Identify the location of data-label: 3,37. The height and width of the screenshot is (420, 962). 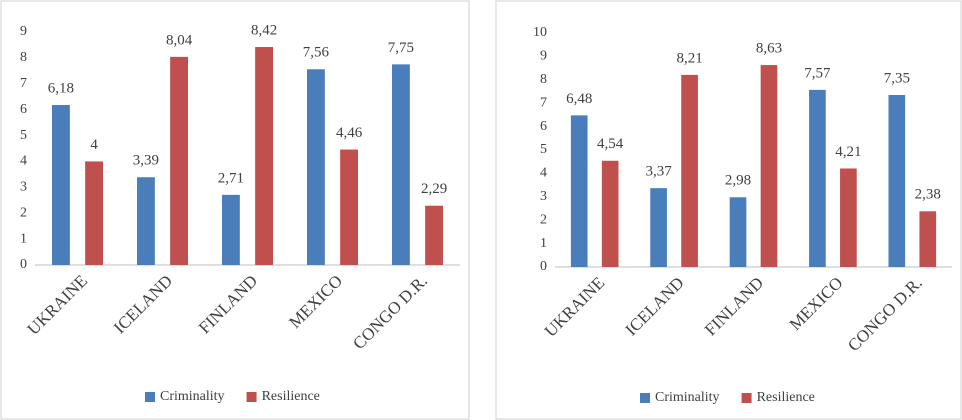
(658, 172).